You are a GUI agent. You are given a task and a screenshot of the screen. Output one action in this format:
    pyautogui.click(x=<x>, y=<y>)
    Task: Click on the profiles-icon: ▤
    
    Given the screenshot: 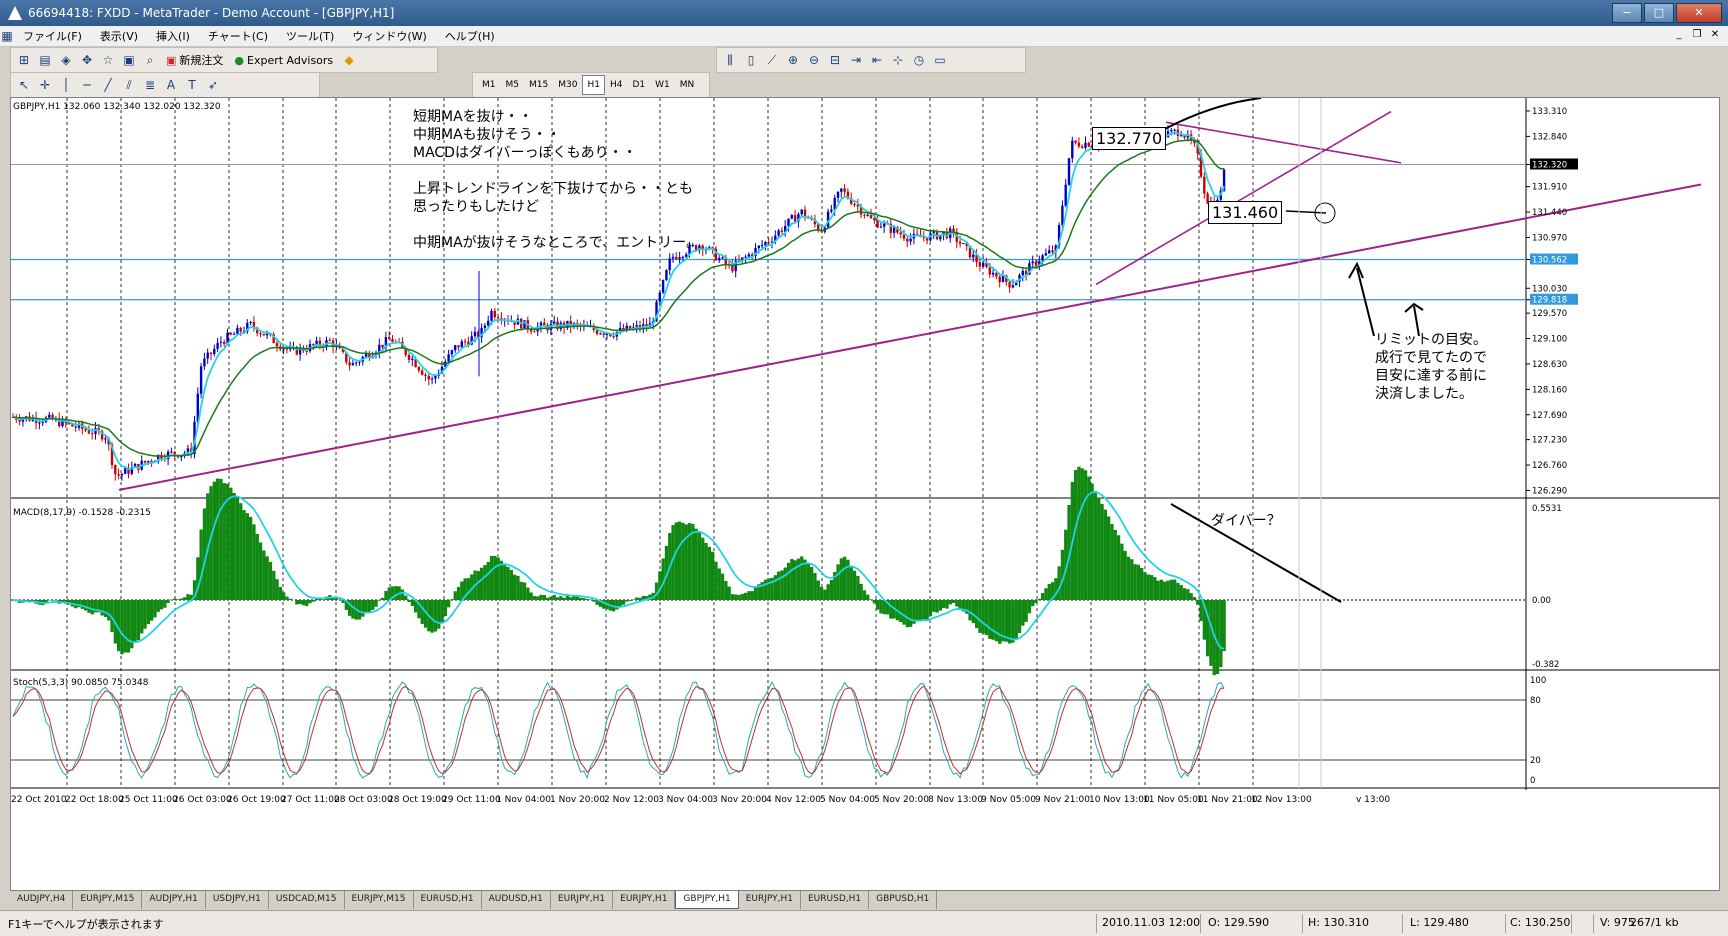 What is the action you would take?
    pyautogui.click(x=45, y=60)
    